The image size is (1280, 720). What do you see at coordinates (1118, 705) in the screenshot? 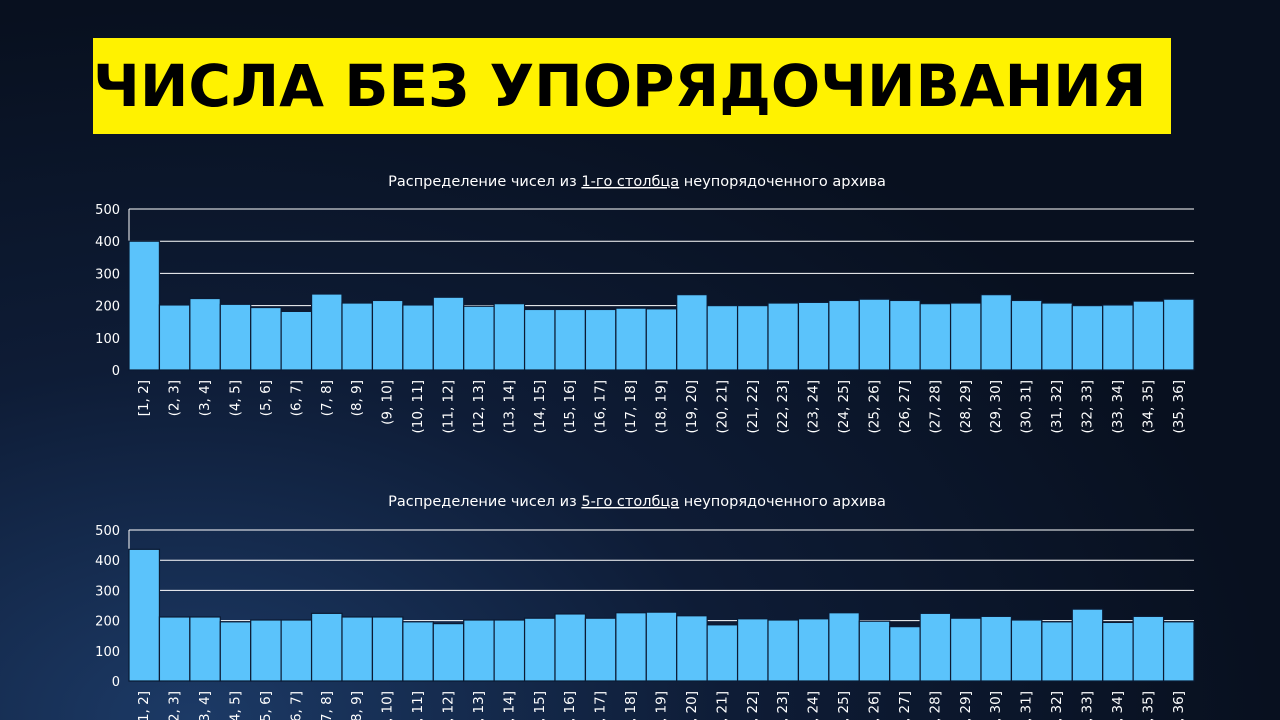
I see `x-tick-label: (33, 34]` at bounding box center [1118, 705].